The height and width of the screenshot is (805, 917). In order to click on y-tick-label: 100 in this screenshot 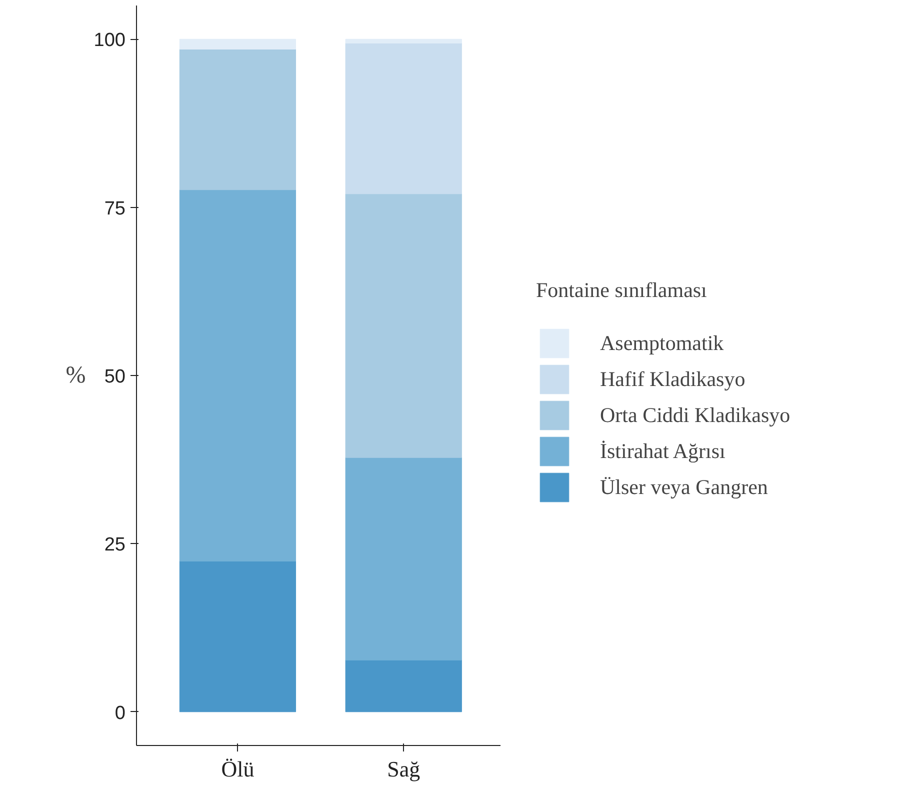, I will do `click(110, 41)`.